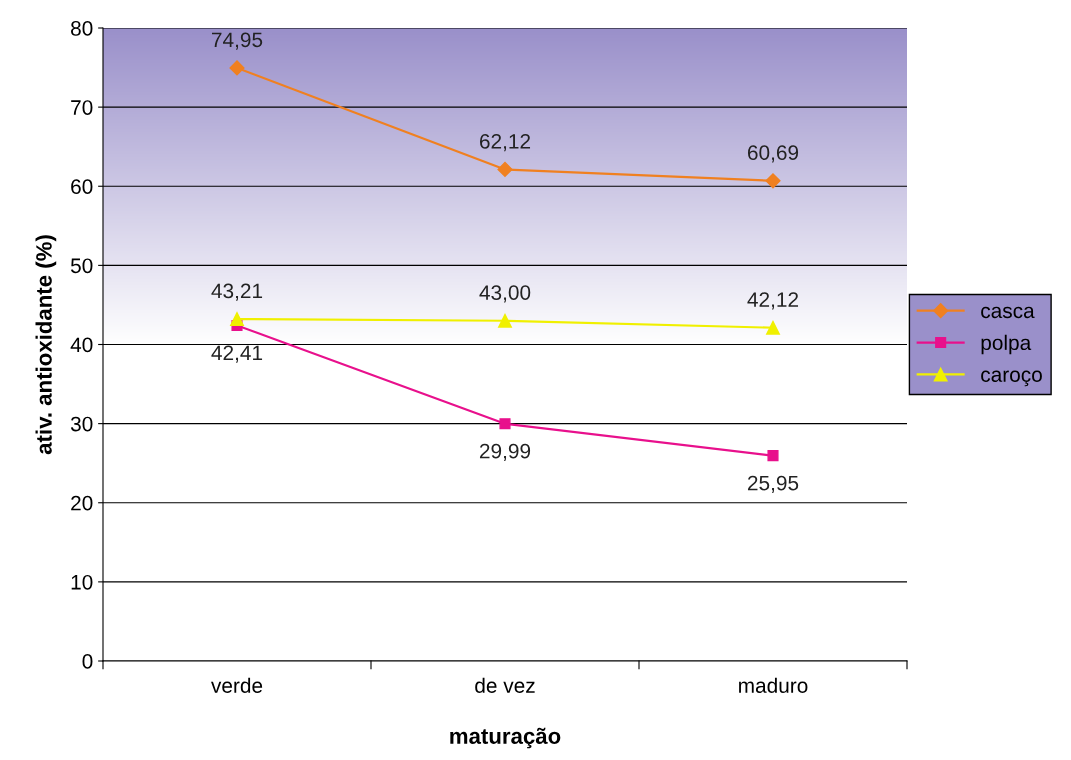  What do you see at coordinates (773, 484) in the screenshot?
I see `data-label: 25,95` at bounding box center [773, 484].